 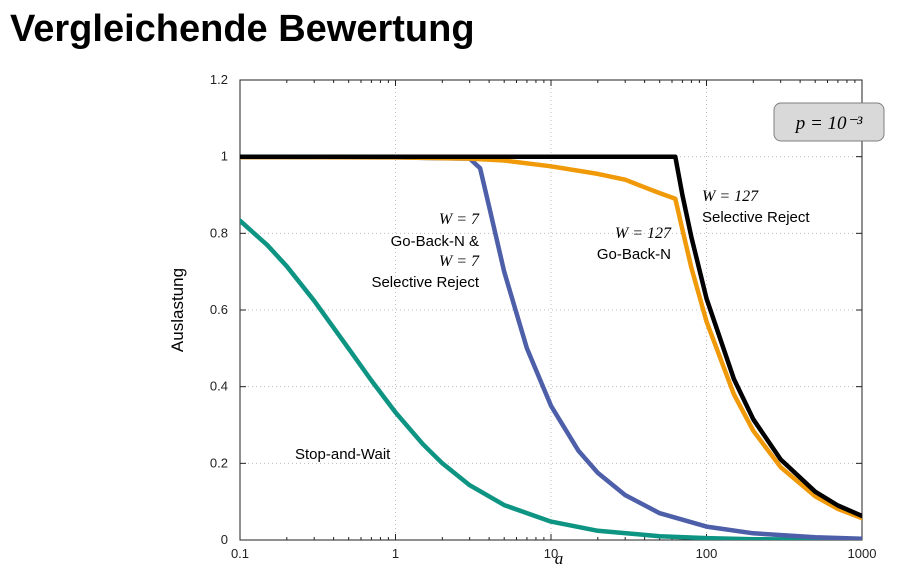 I want to click on parameter-box-text: p = 10⁻³, so click(x=828, y=123).